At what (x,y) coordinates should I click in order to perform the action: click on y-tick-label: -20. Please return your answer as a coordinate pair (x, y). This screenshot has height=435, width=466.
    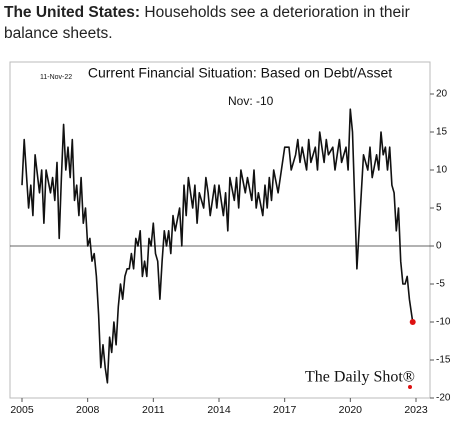
    Looking at the image, I should click on (443, 398).